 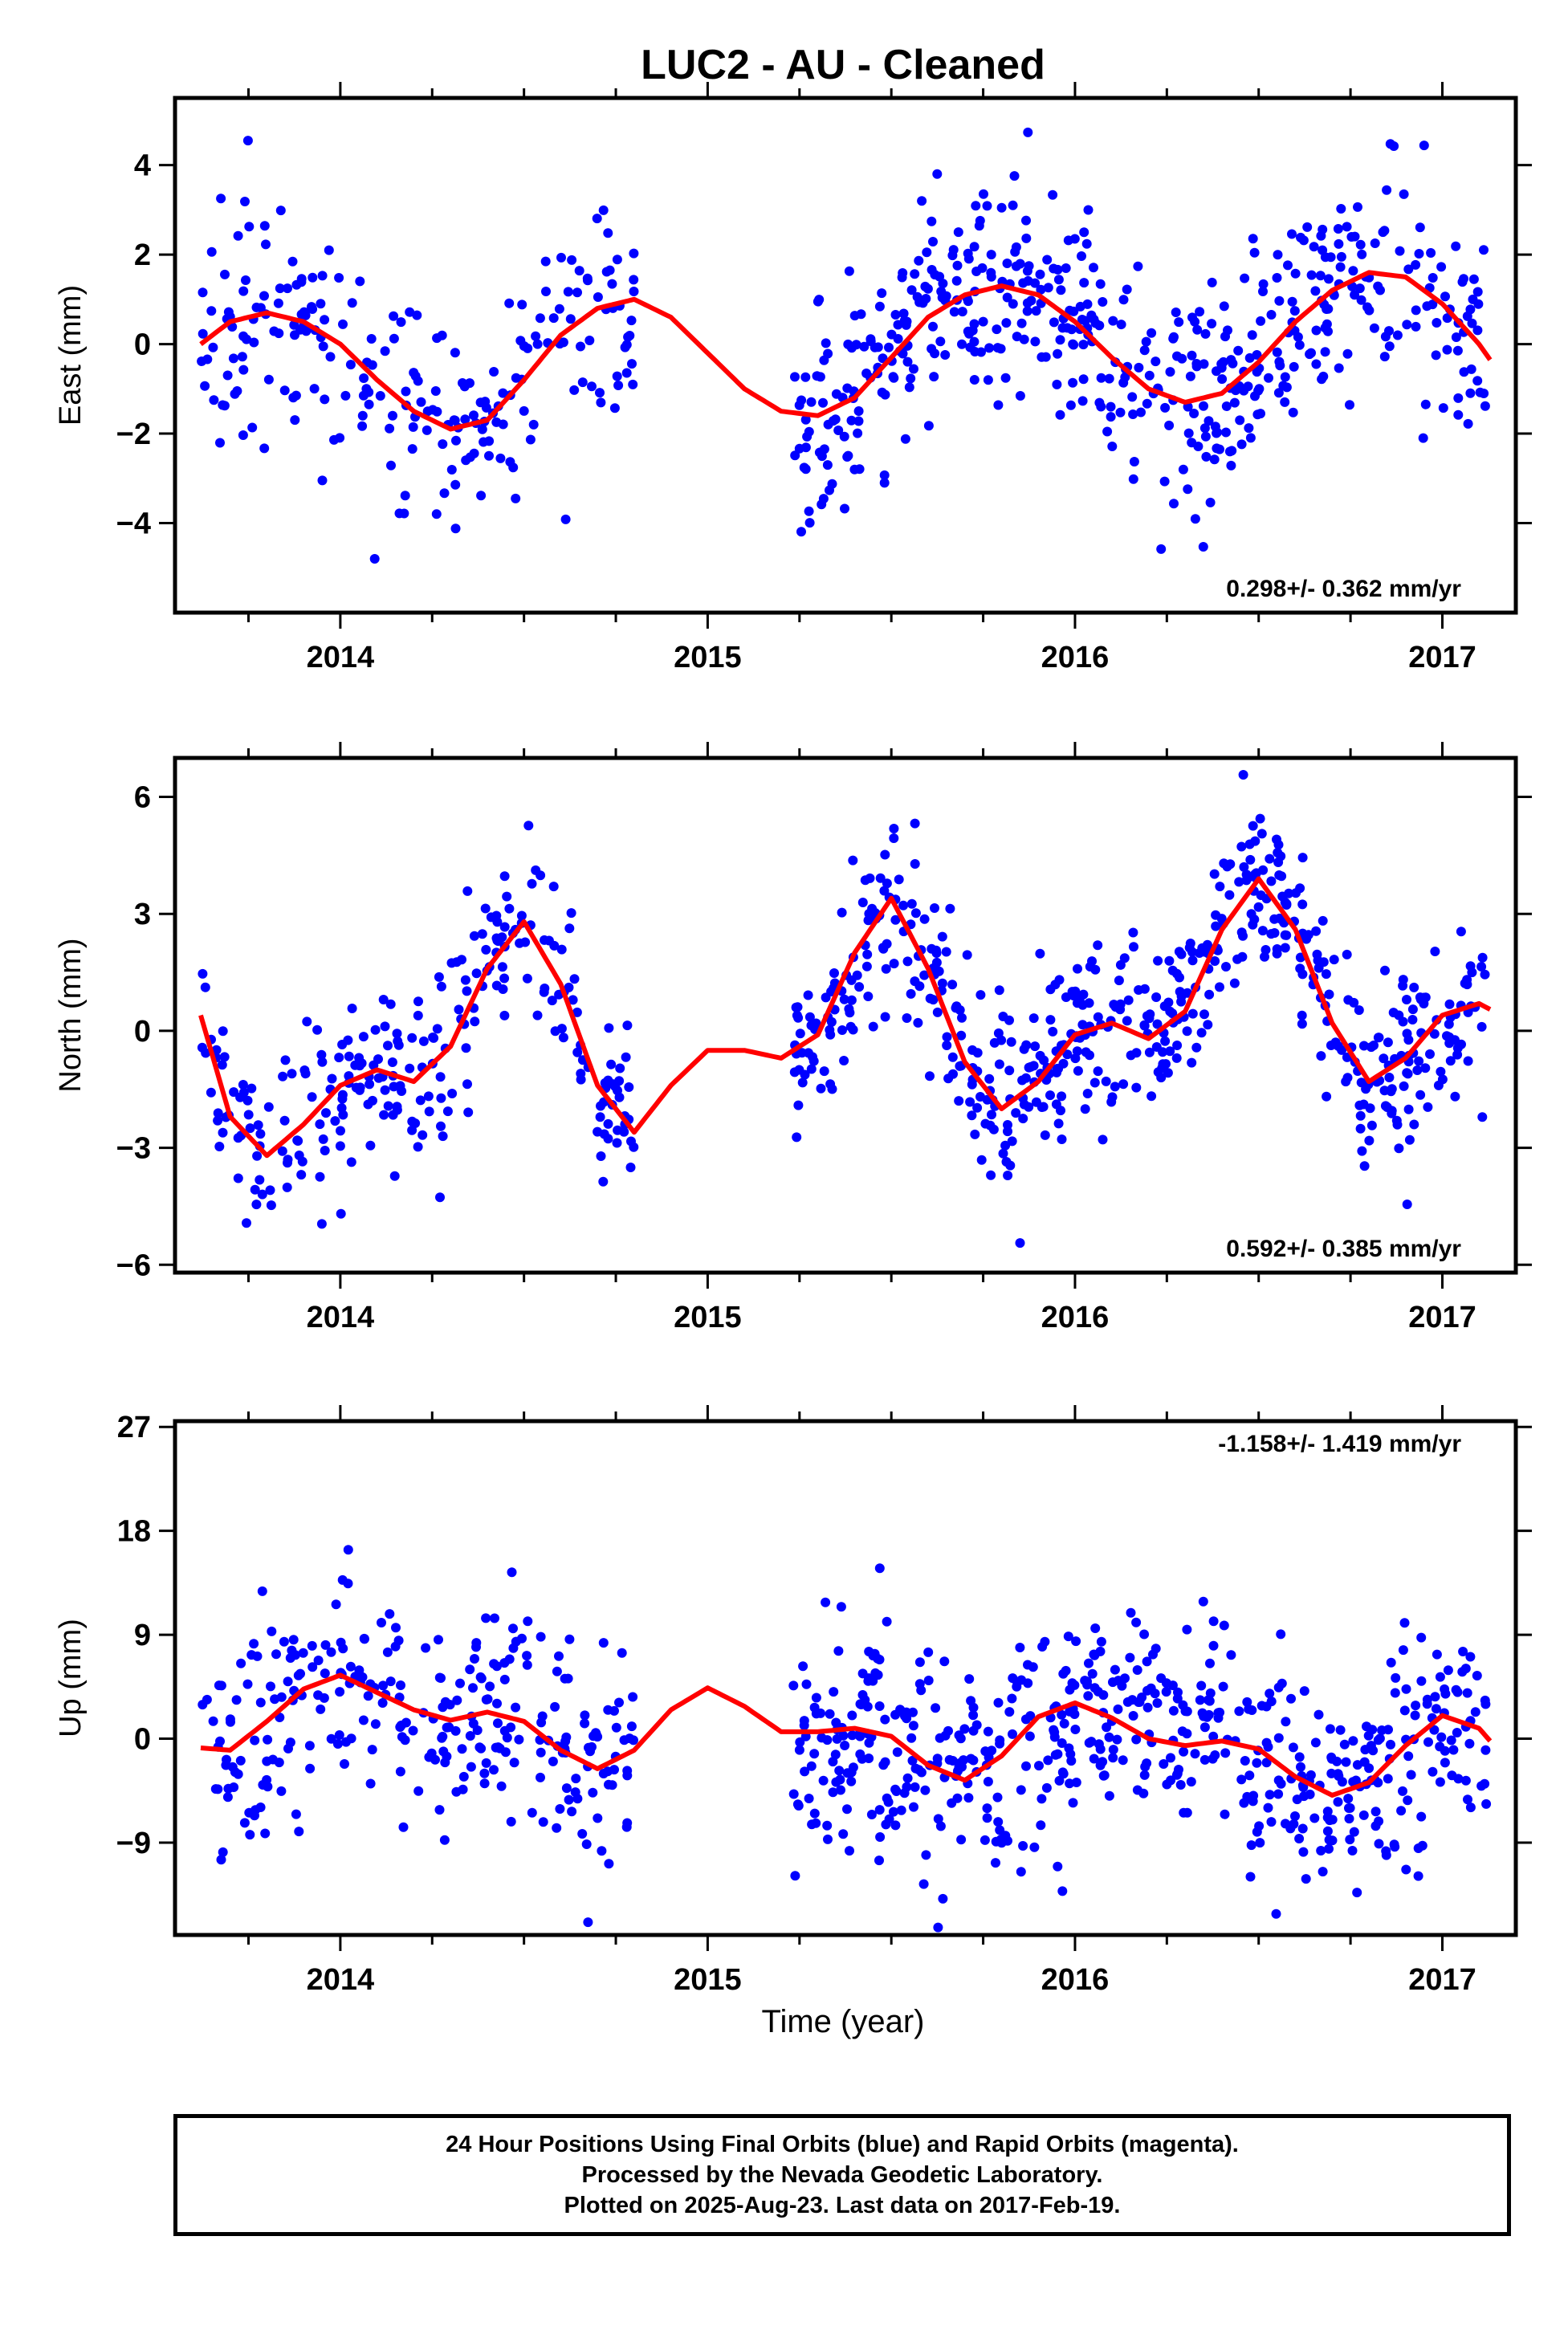 I want to click on y-tick-label: 0, so click(x=142, y=1740).